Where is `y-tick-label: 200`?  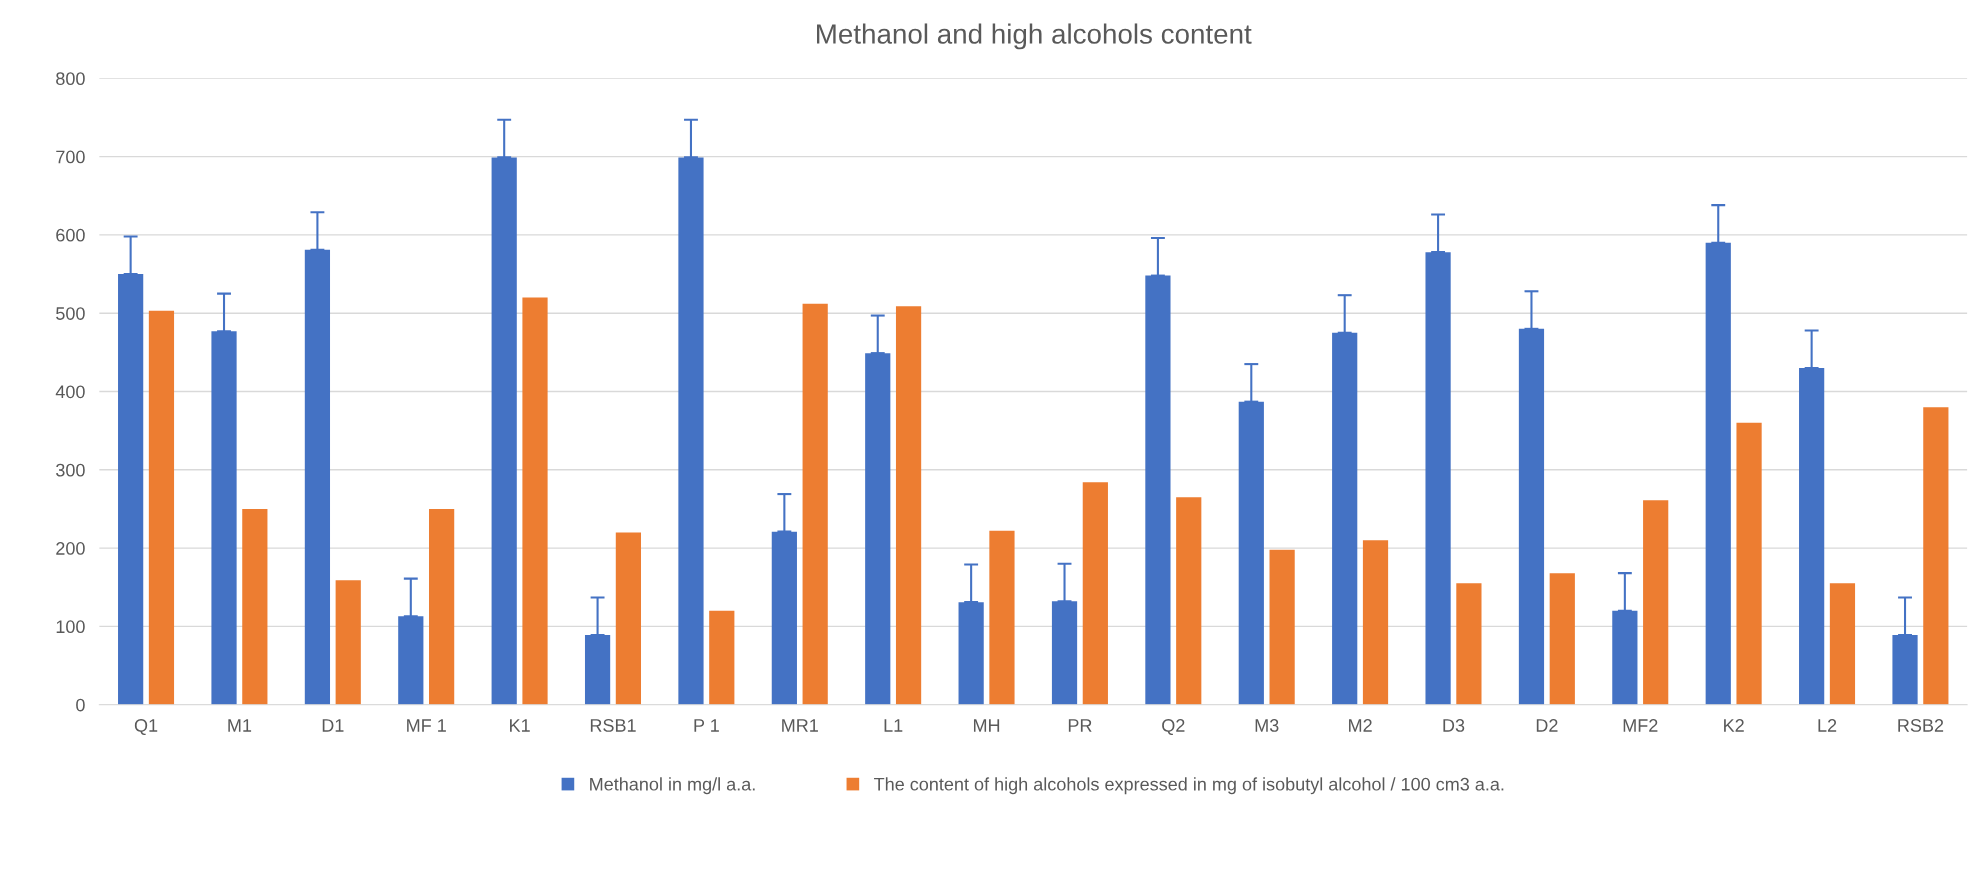 y-tick-label: 200 is located at coordinates (70, 548).